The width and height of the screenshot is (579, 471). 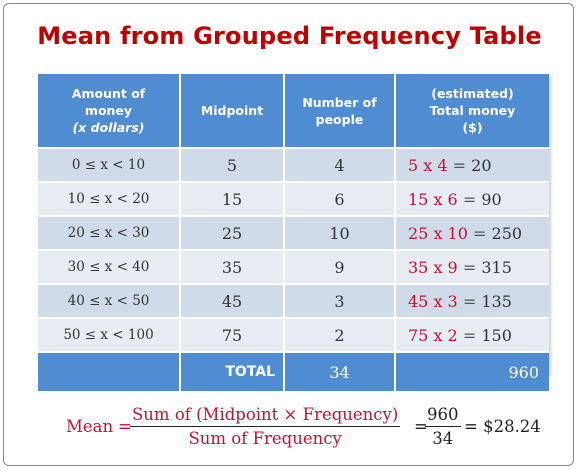 What do you see at coordinates (109, 164) in the screenshot?
I see `interval-cell: 0 ≤ x < 10` at bounding box center [109, 164].